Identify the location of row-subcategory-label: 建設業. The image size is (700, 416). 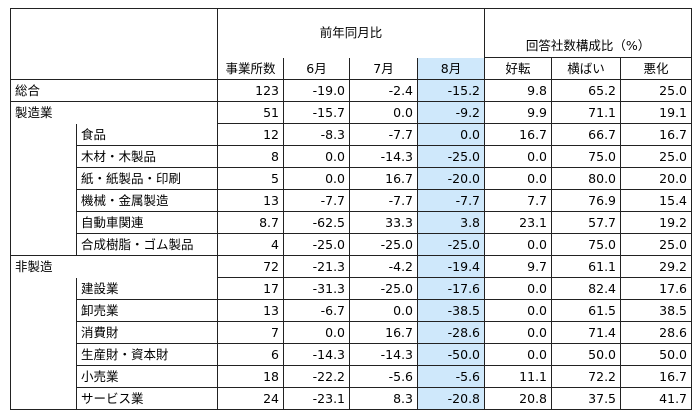
(147, 288).